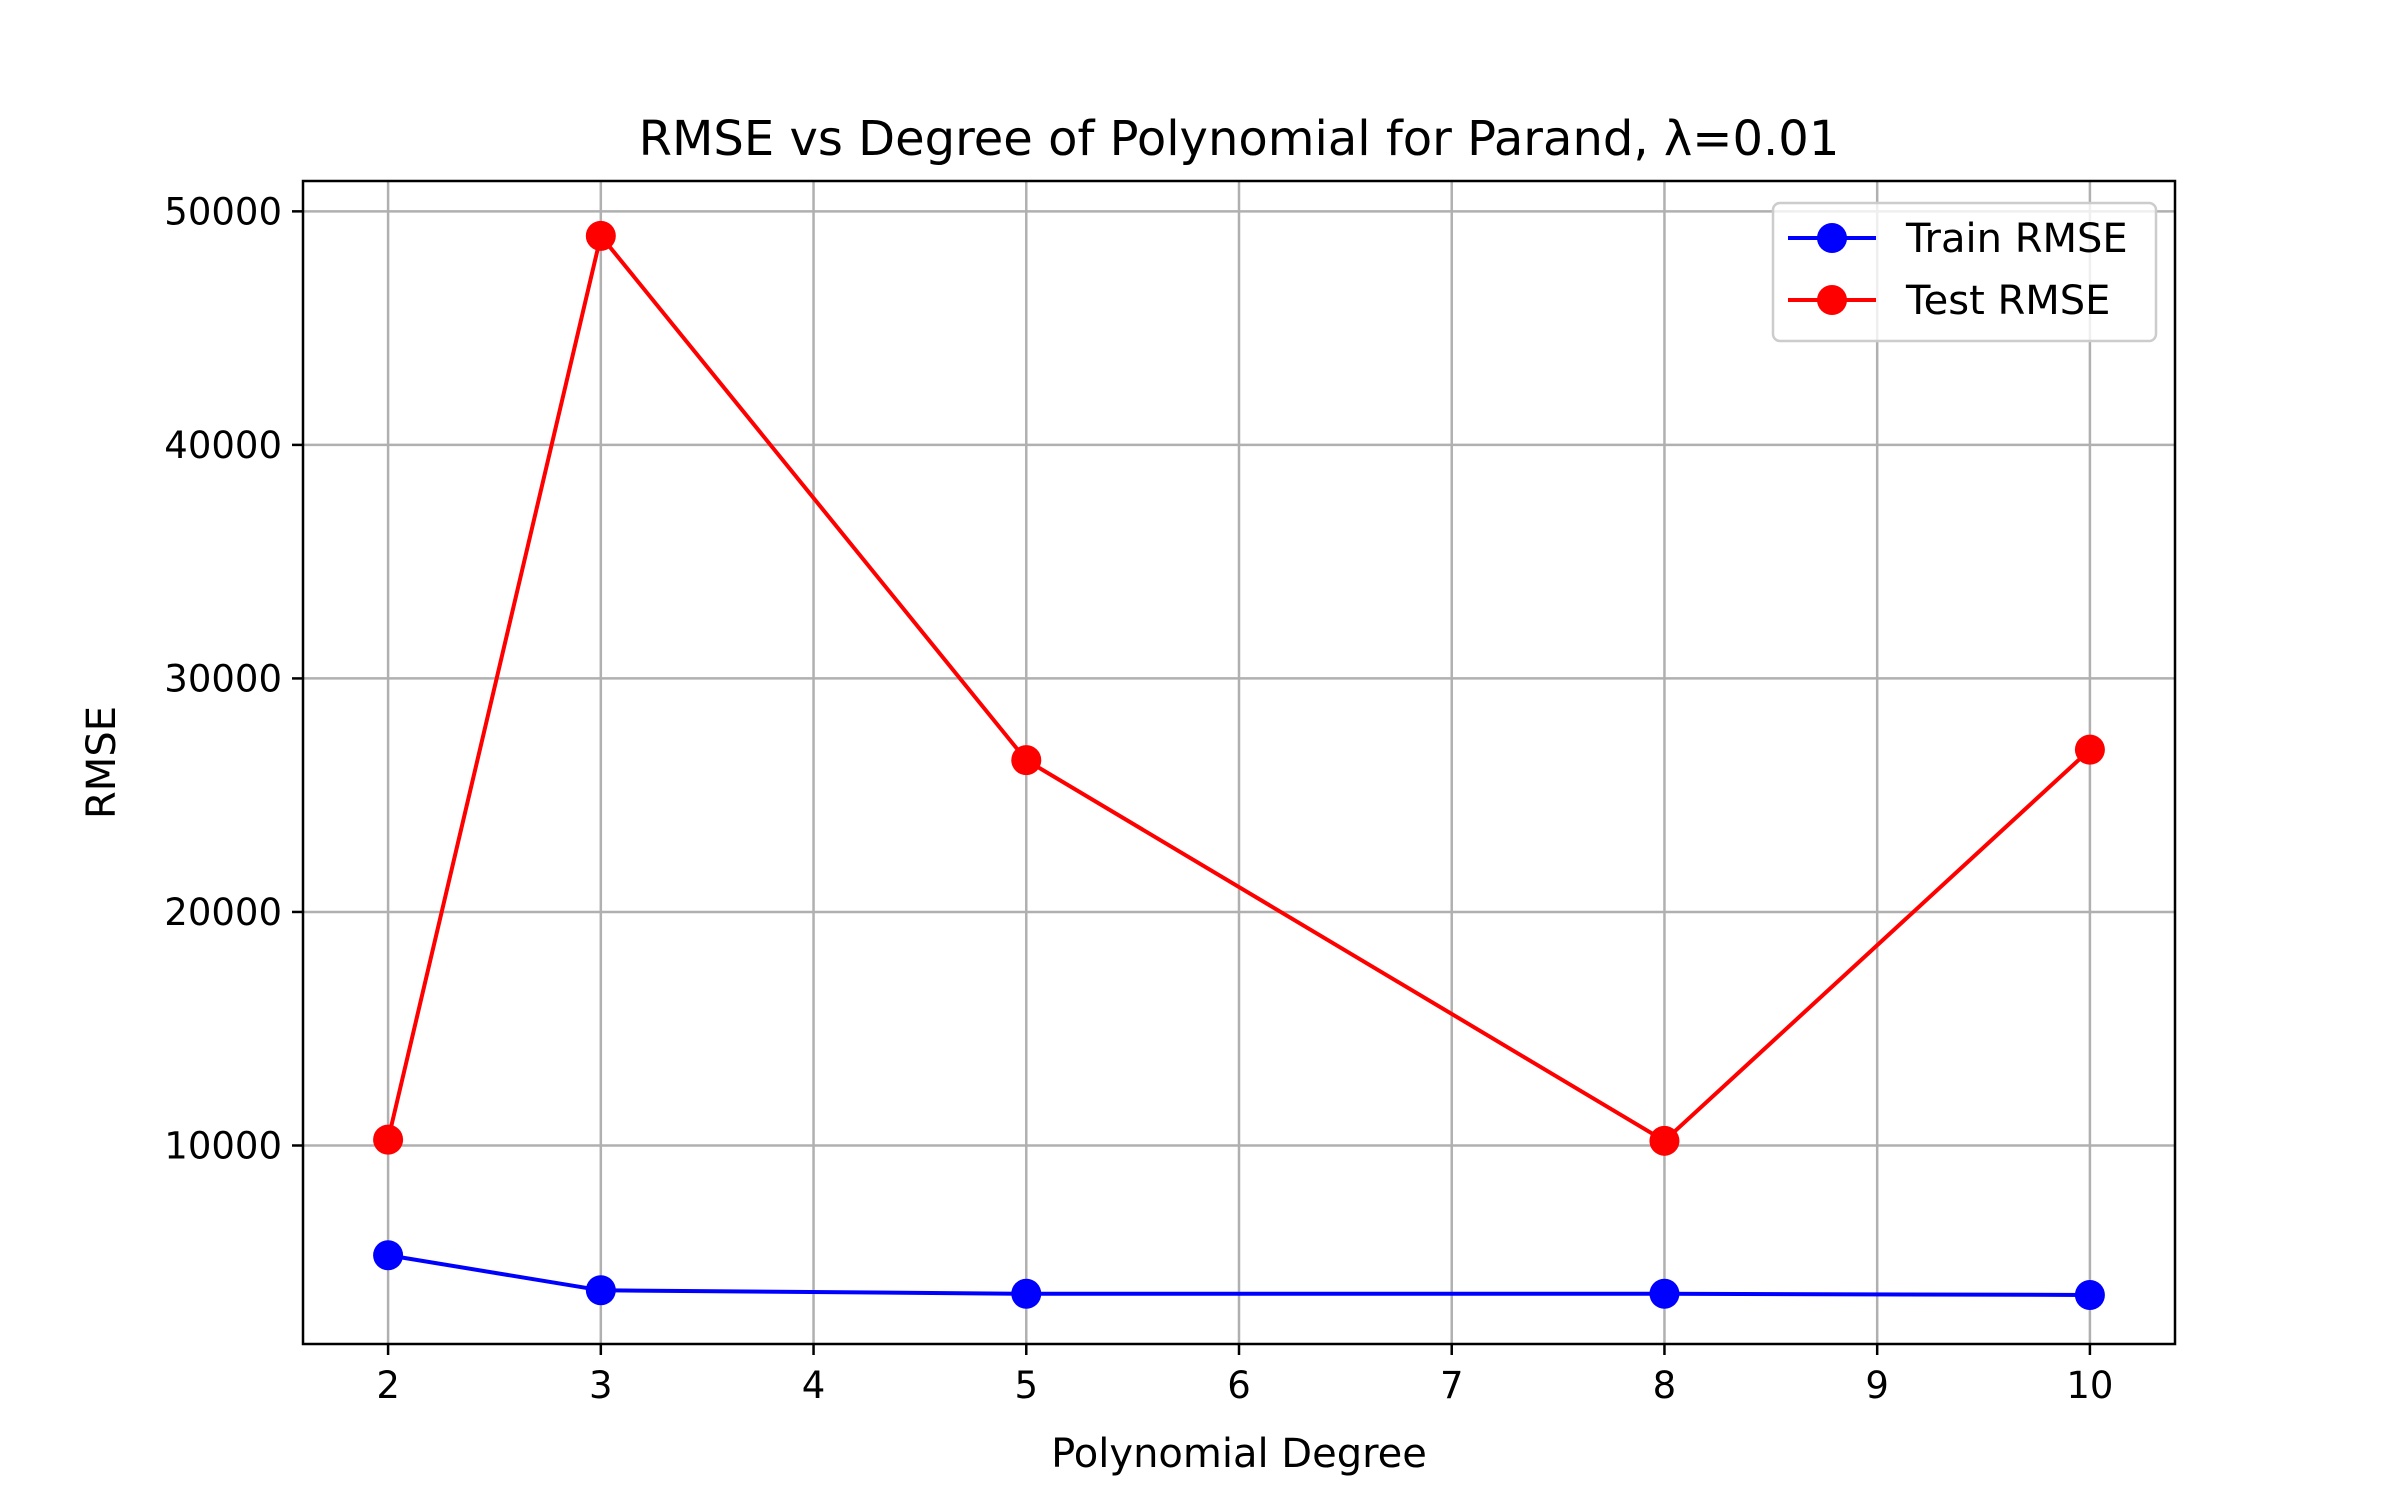 Image resolution: width=2400 pixels, height=1504 pixels. Describe the element at coordinates (102, 762) in the screenshot. I see `y-axis-label: RMSE` at that location.